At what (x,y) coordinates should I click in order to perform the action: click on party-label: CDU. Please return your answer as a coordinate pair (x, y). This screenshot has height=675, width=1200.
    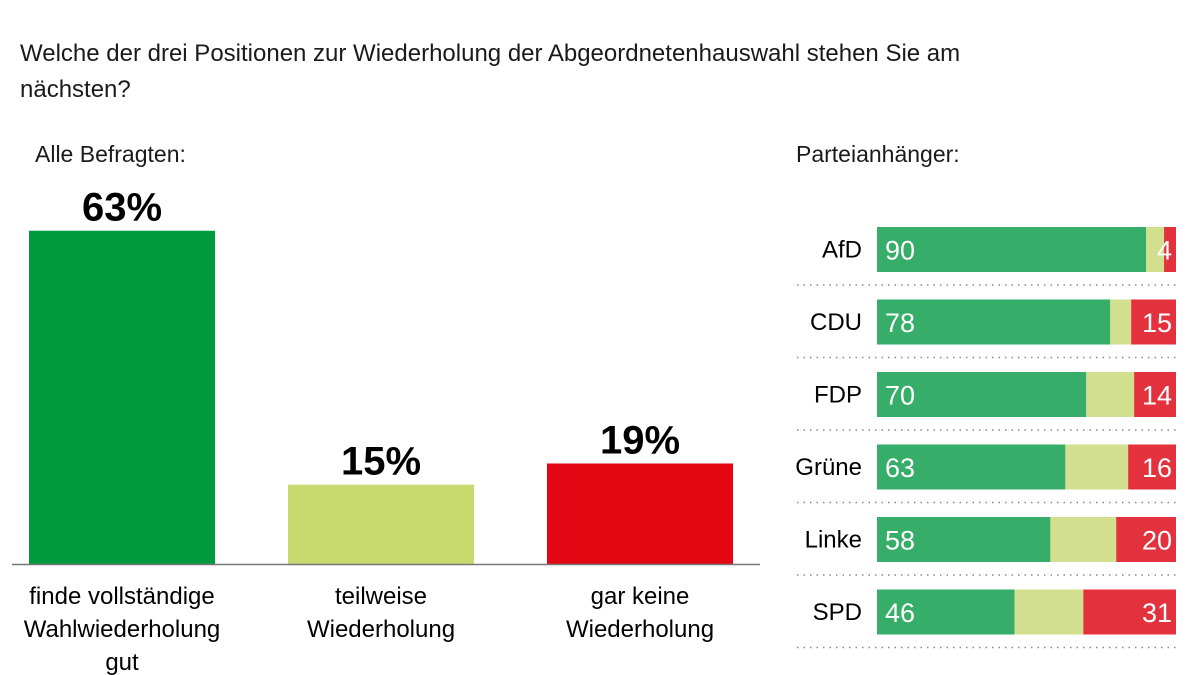
    Looking at the image, I should click on (836, 322).